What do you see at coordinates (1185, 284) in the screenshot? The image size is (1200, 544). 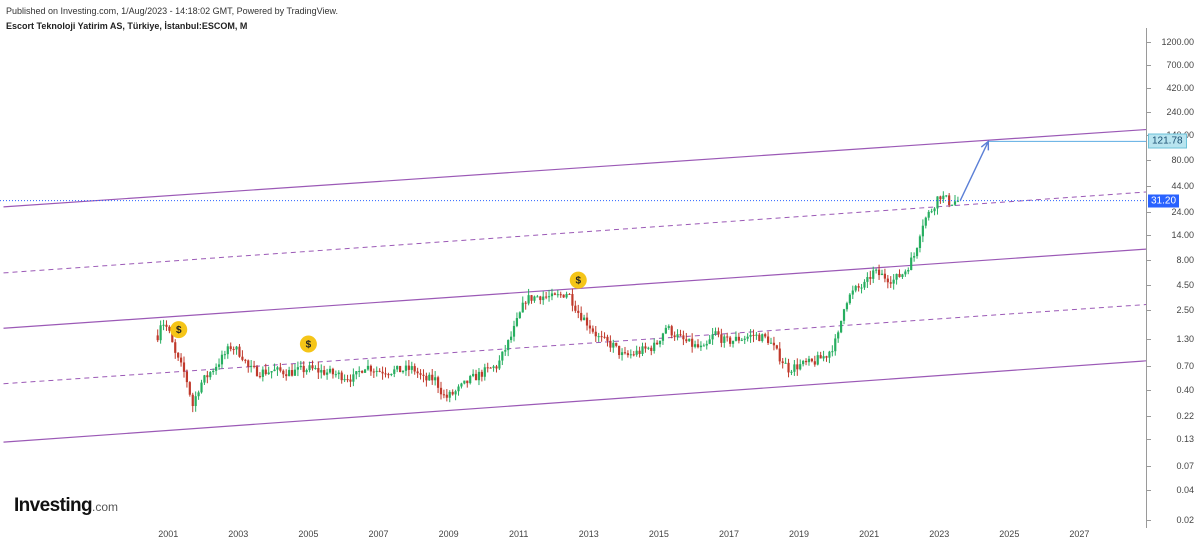 I see `price-tick-label: 4.50` at bounding box center [1185, 284].